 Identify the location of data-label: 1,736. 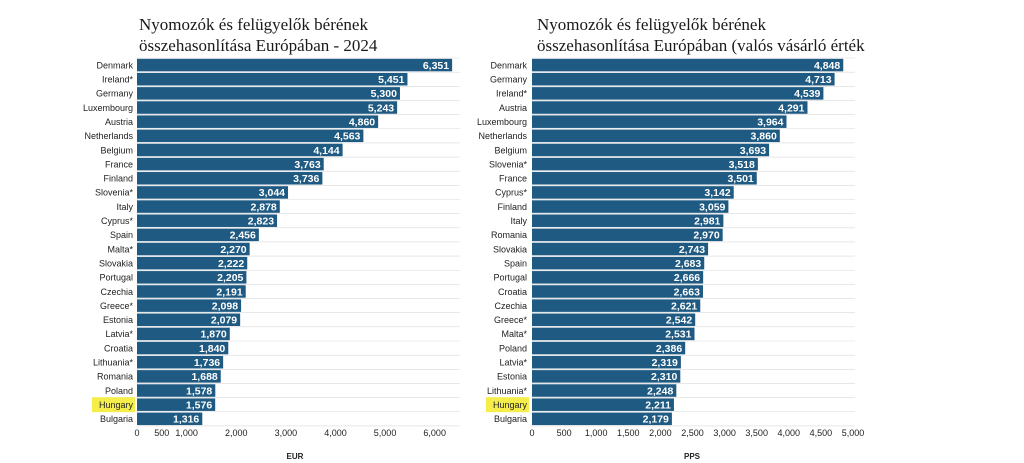
(207, 363).